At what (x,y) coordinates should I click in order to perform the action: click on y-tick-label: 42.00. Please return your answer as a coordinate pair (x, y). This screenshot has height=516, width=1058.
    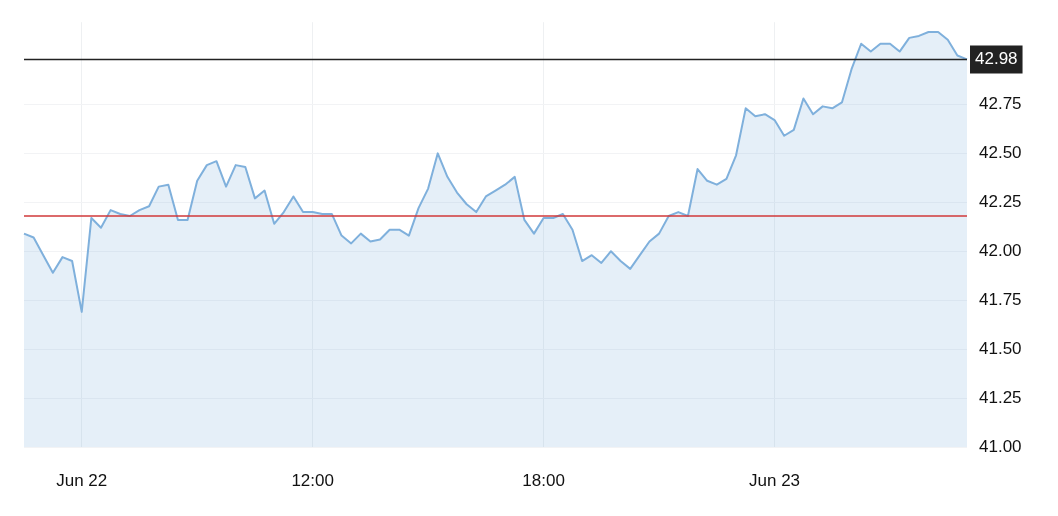
    Looking at the image, I should click on (1000, 250).